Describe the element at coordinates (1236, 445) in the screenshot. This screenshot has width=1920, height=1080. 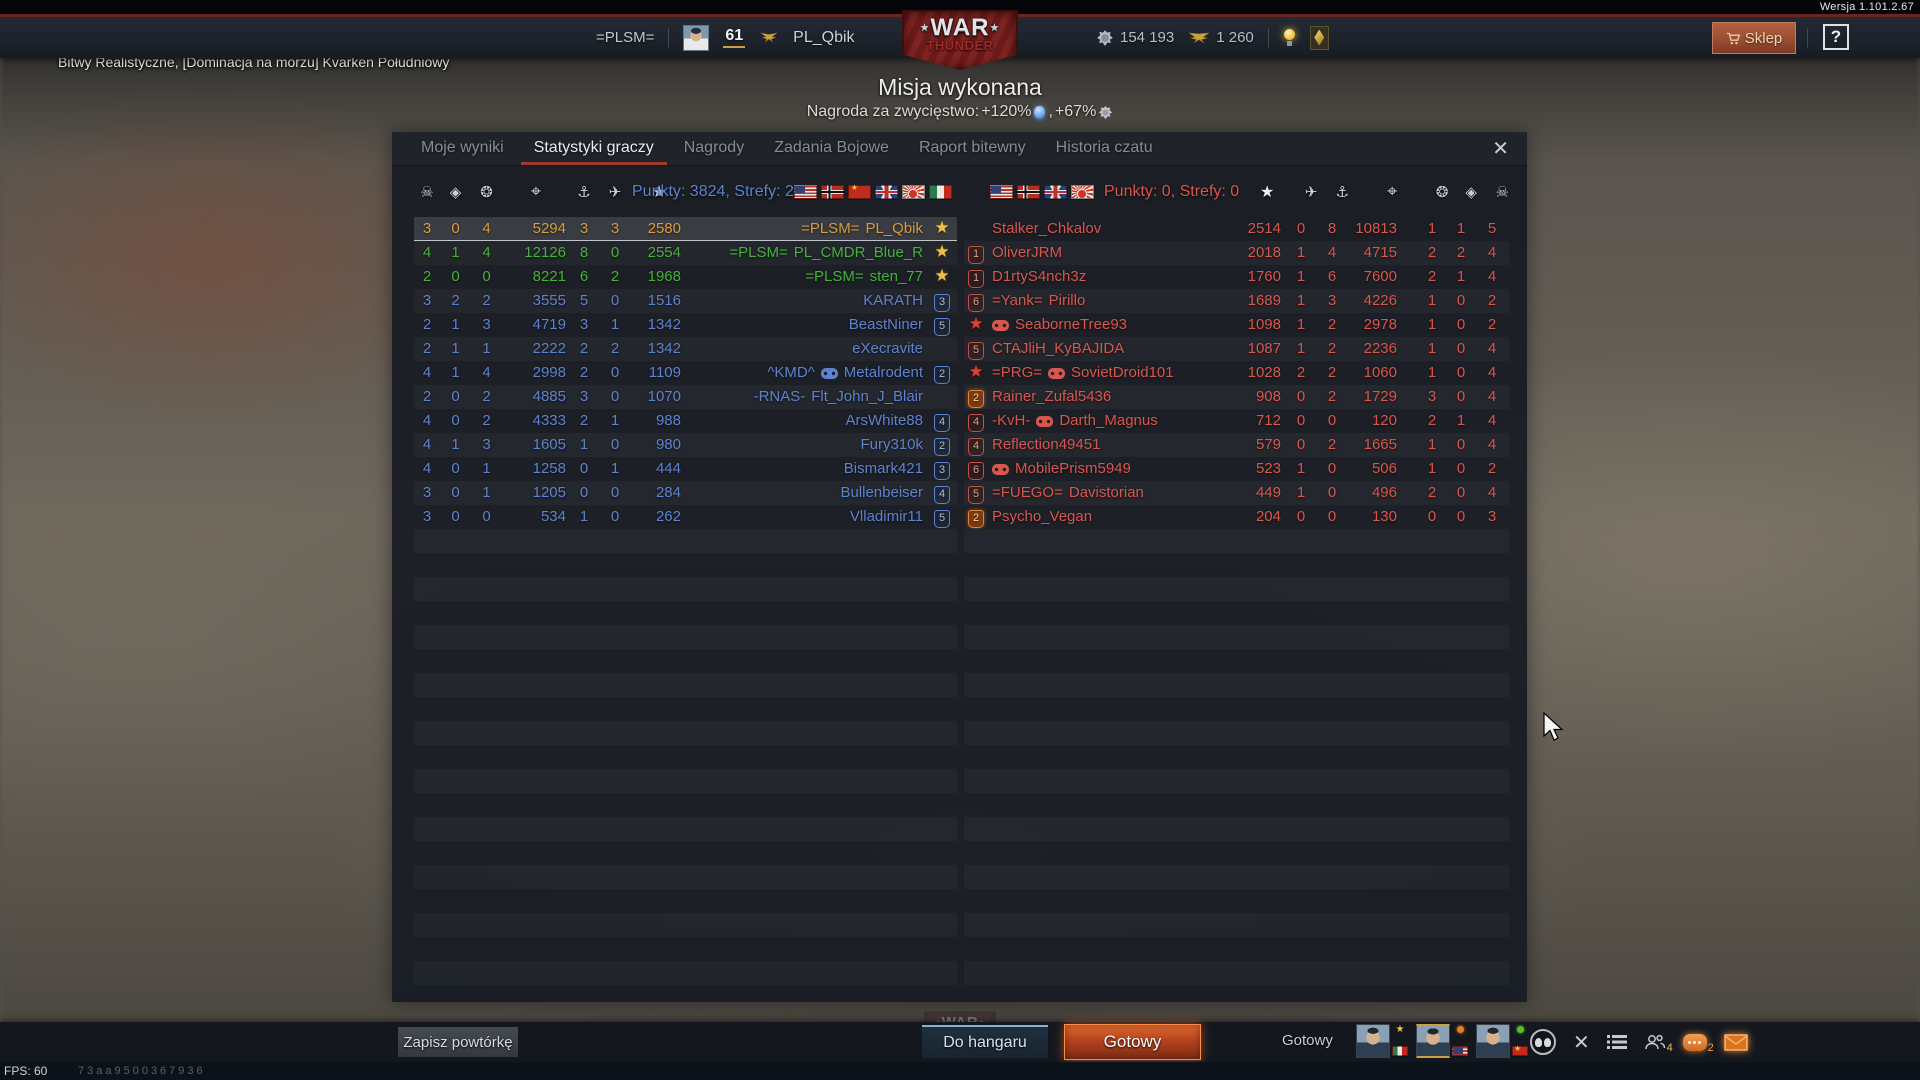
I see `table-row: 4 Reflection49451 579 0 2 1665 1 0 4` at that location.